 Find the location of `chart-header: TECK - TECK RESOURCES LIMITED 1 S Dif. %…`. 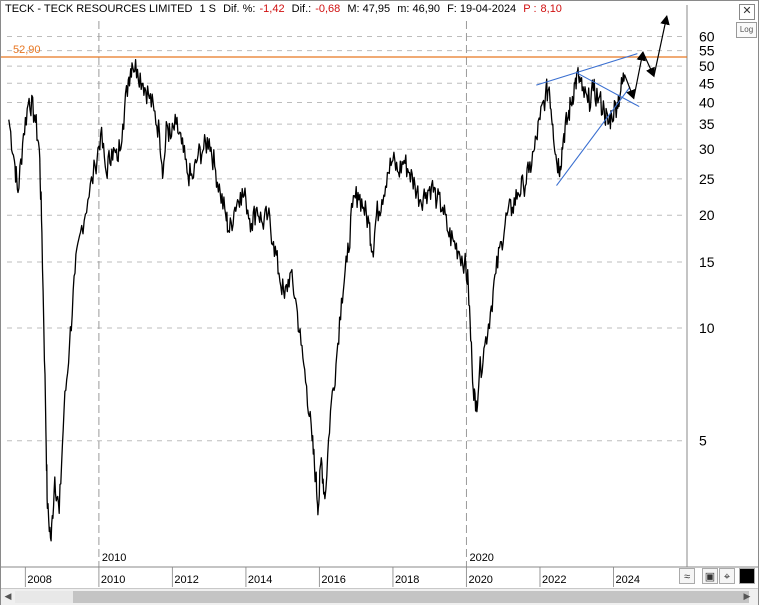

chart-header: TECK - TECK RESOURCES LIMITED 1 S Dif. %… is located at coordinates (285, 11).